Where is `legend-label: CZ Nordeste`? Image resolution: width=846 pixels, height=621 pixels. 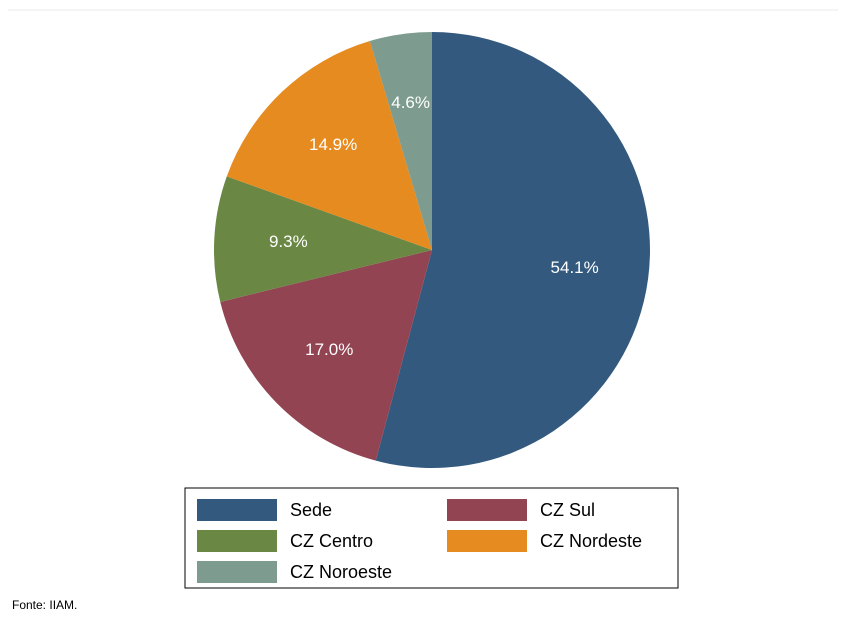
legend-label: CZ Nordeste is located at coordinates (591, 541).